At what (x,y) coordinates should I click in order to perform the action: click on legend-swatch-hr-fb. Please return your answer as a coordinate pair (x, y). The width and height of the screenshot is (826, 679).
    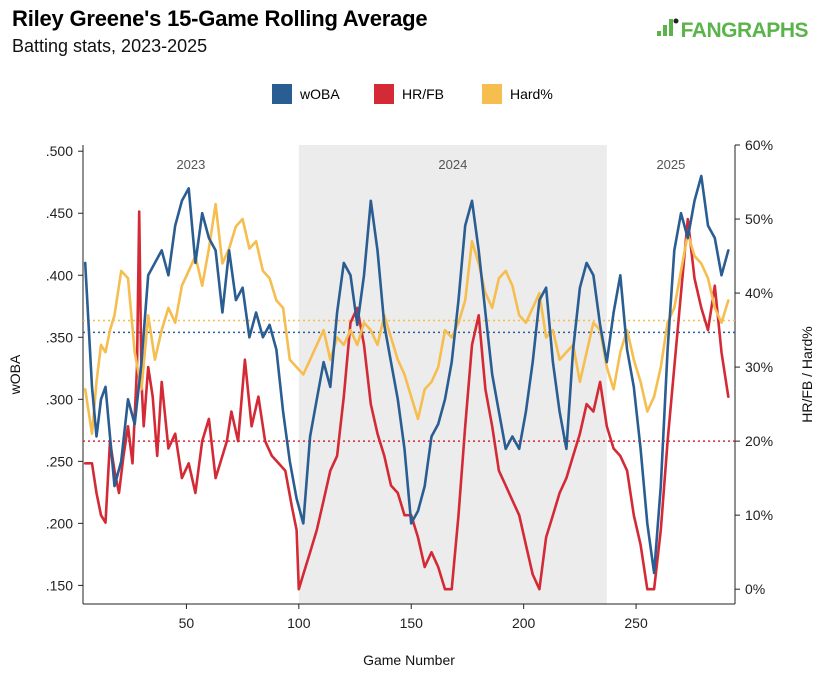
    Looking at the image, I should click on (384, 94).